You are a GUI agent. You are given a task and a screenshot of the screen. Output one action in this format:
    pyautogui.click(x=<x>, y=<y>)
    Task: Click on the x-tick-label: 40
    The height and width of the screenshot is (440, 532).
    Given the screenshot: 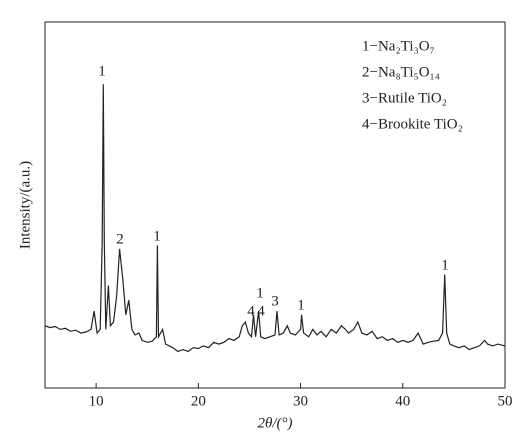 What is the action you would take?
    pyautogui.click(x=402, y=401)
    